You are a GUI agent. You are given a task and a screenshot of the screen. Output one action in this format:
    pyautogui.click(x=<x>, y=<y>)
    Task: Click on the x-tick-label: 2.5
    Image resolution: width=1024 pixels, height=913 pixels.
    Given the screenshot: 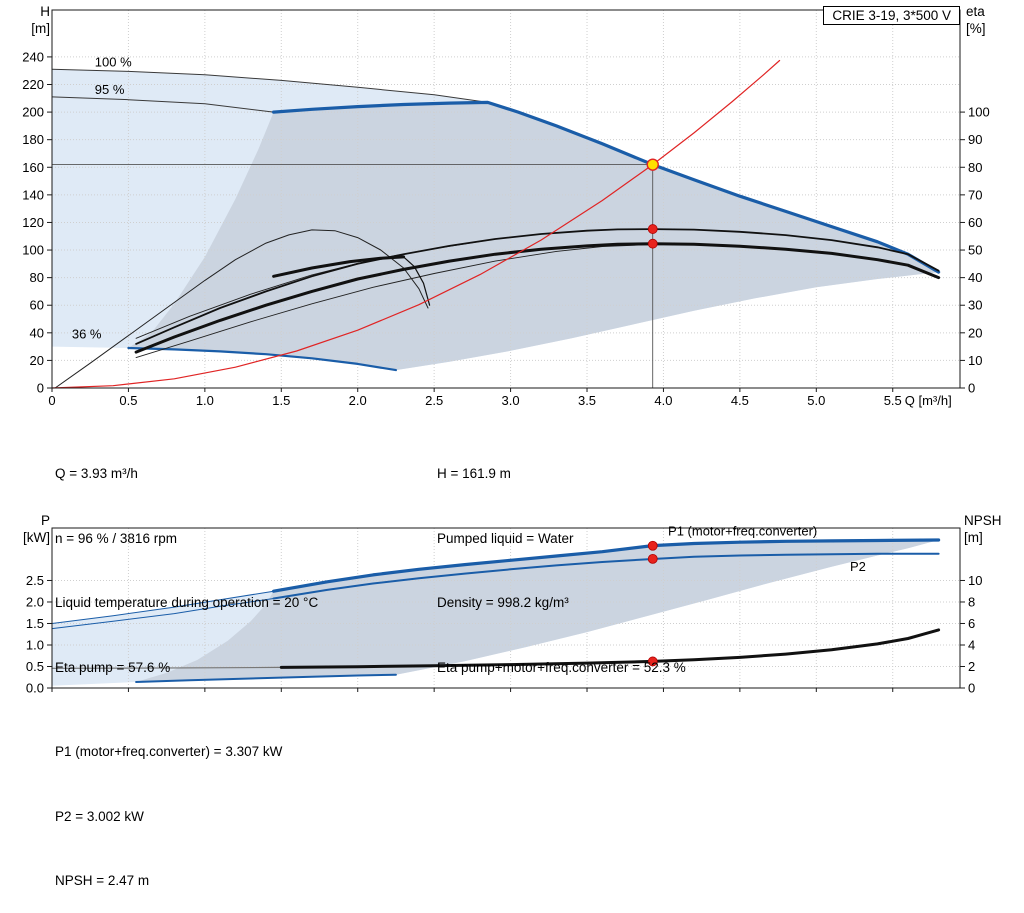 What is the action you would take?
    pyautogui.click(x=434, y=400)
    